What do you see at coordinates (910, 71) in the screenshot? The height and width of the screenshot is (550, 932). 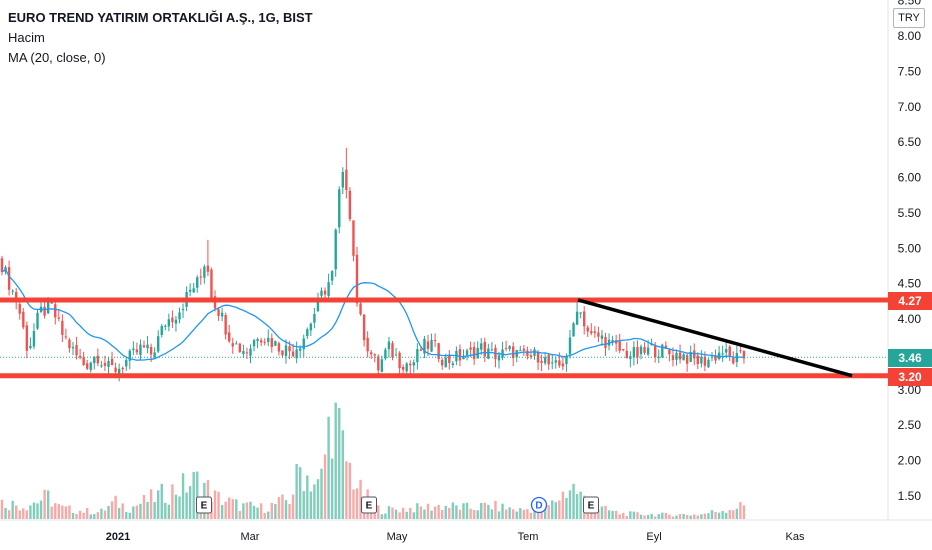 I see `y-tick-label: 7.50` at bounding box center [910, 71].